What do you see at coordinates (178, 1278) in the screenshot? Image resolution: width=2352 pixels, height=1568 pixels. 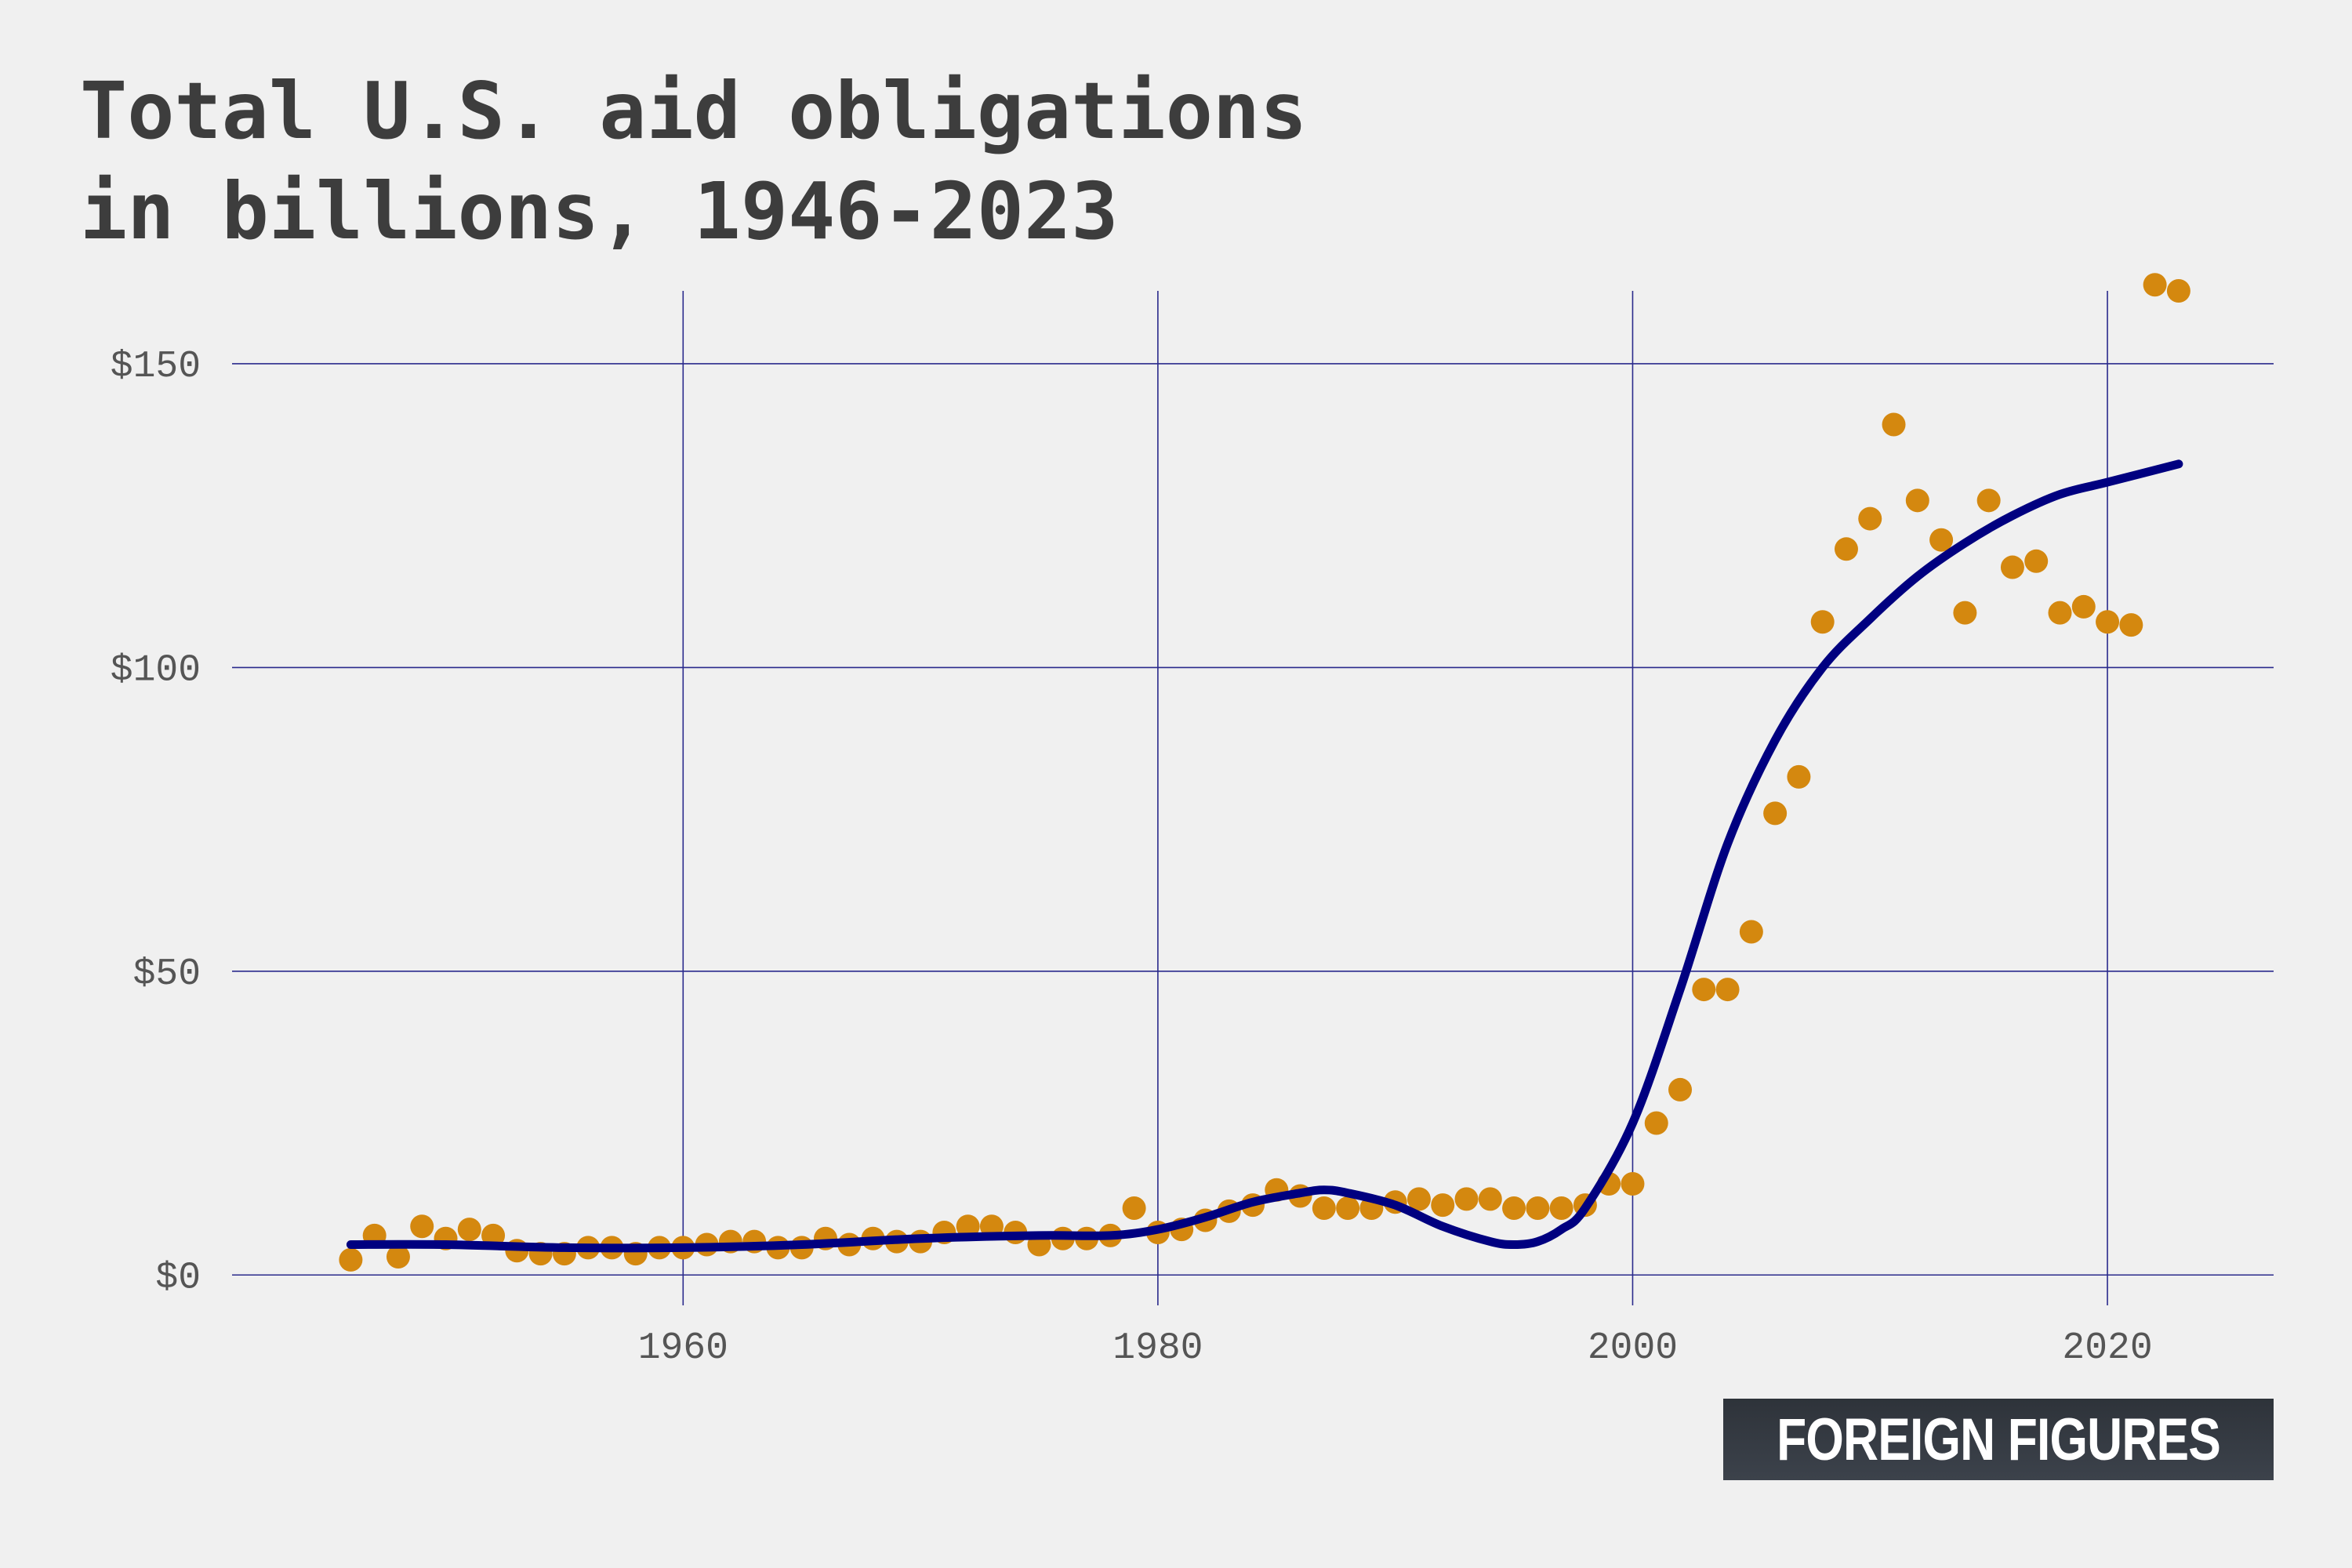 I see `y-tick-label: $0` at bounding box center [178, 1278].